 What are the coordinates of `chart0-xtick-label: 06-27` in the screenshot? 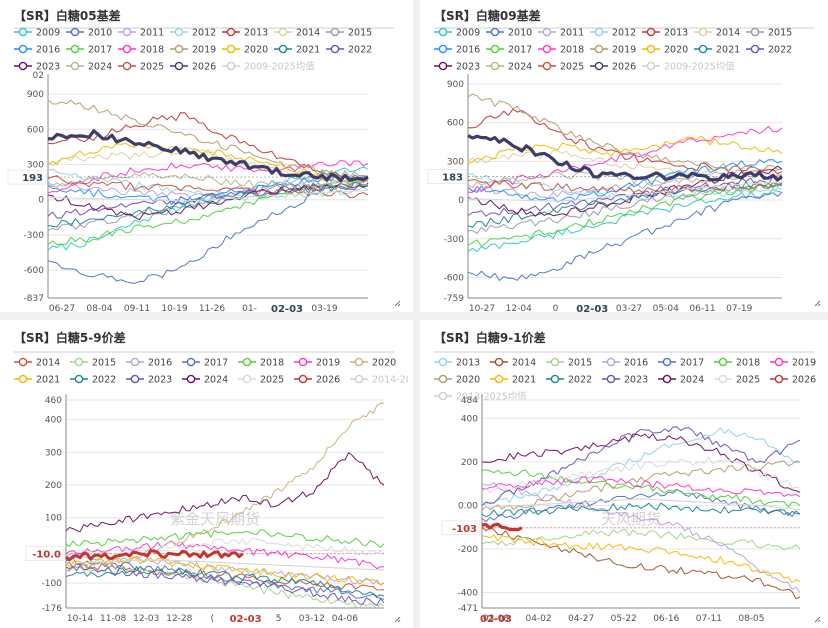 It's located at (62, 308).